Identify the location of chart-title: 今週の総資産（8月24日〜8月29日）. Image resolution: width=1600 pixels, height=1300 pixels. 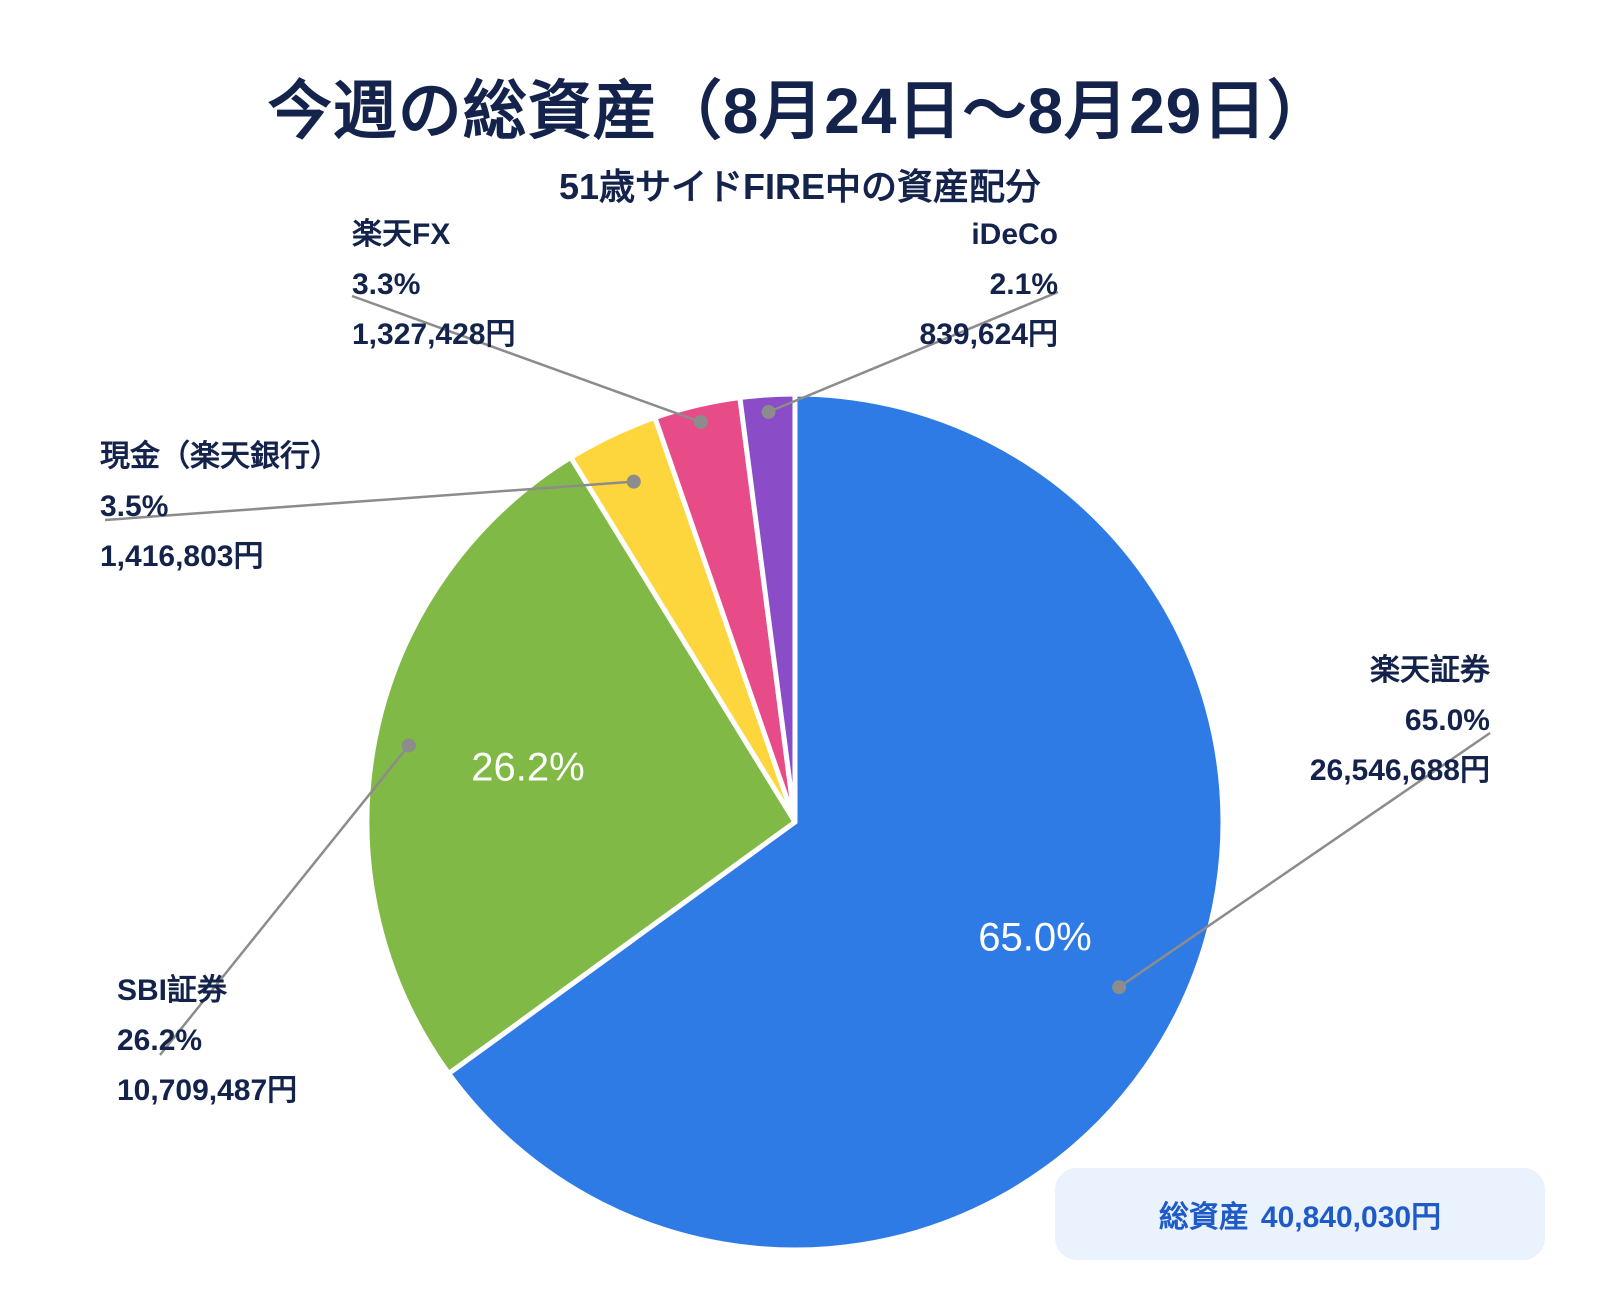
(800, 111).